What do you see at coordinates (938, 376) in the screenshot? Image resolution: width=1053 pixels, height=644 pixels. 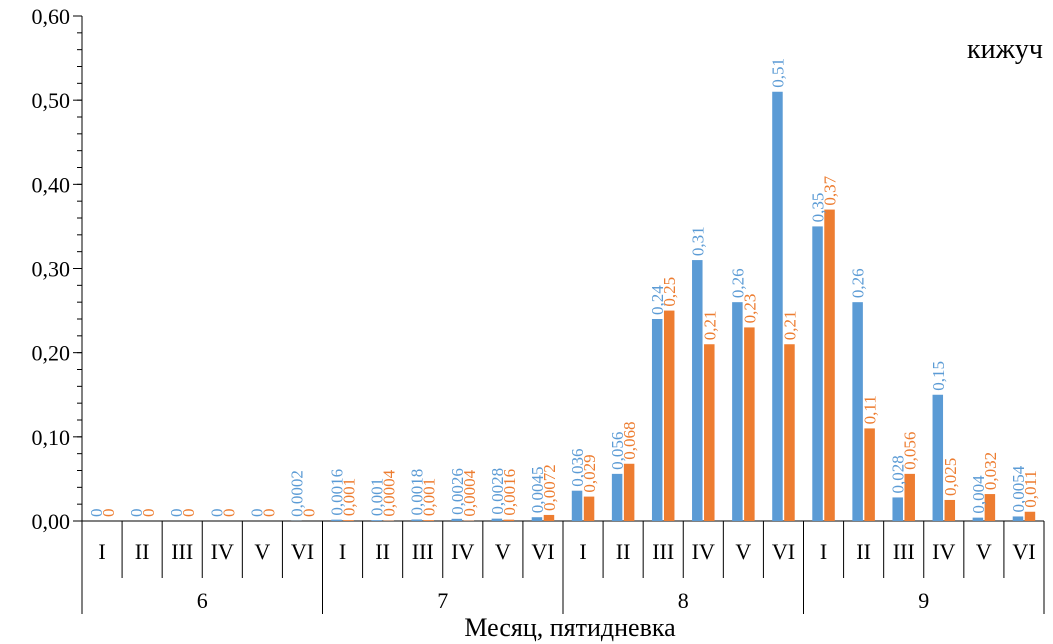 I see `data-label-blue: 0,15` at bounding box center [938, 376].